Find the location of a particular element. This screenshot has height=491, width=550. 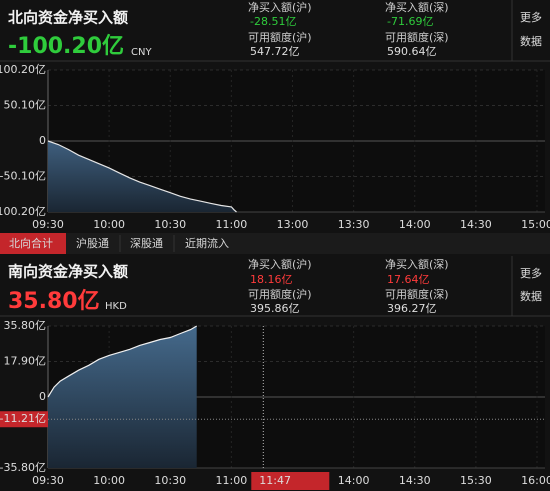

x-tick-label: 13:30 is located at coordinates (354, 224).